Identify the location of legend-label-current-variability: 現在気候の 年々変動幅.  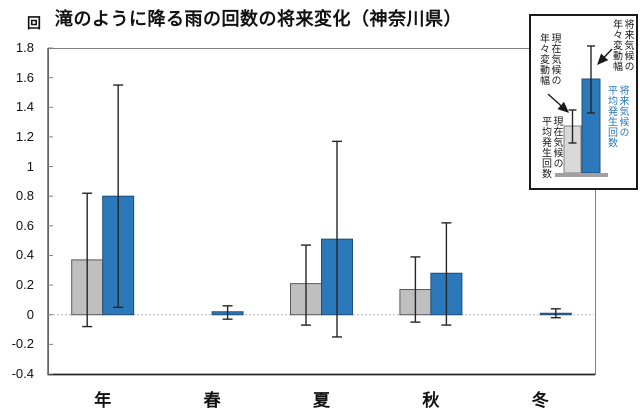
(549, 59).